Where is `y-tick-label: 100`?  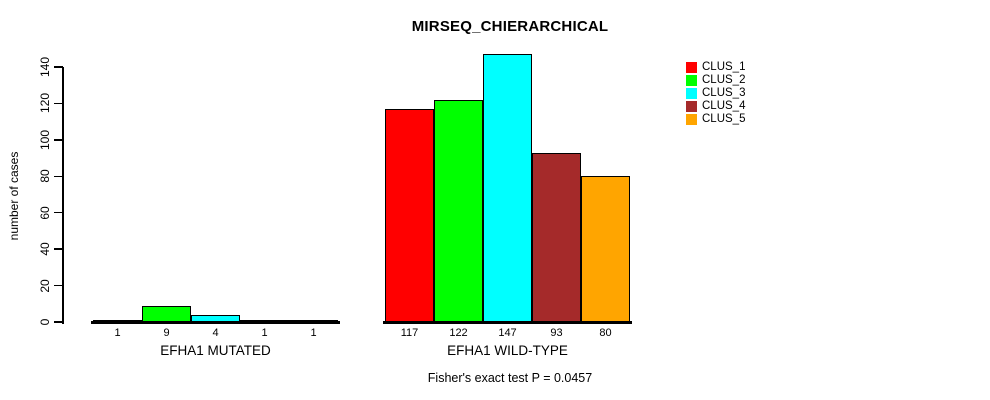
y-tick-label: 100 is located at coordinates (45, 139).